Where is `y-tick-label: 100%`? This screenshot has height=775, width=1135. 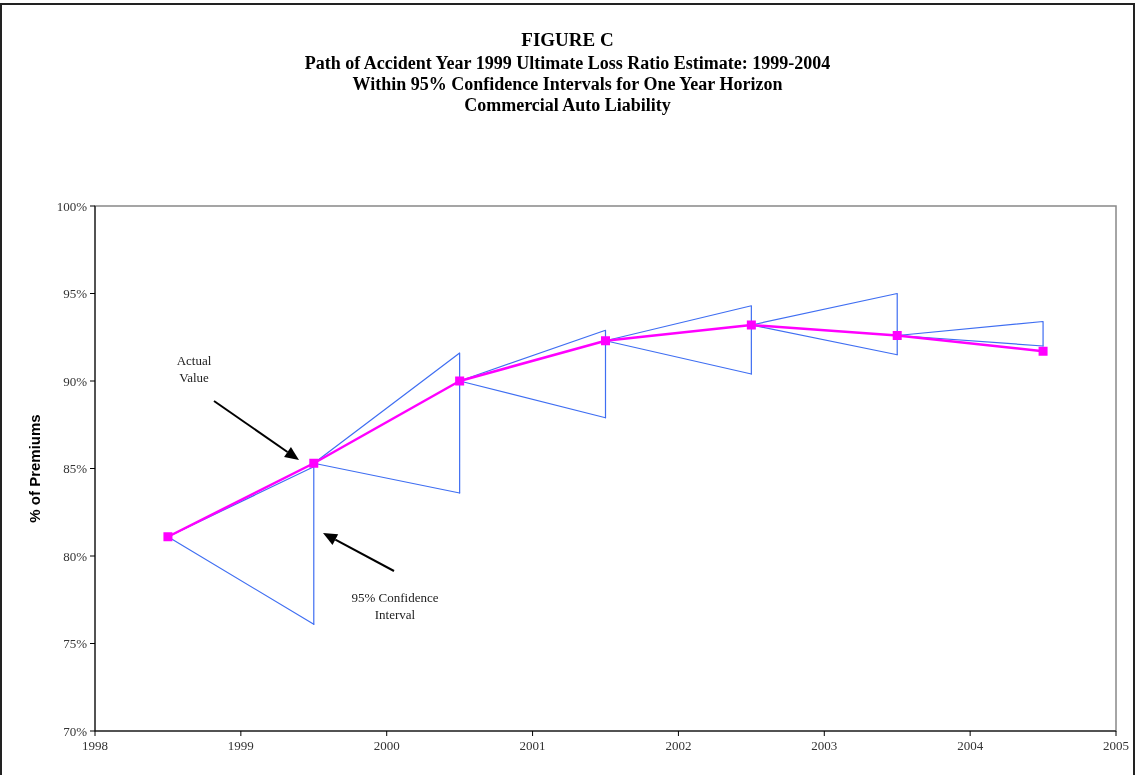
y-tick-label: 100% is located at coordinates (72, 206).